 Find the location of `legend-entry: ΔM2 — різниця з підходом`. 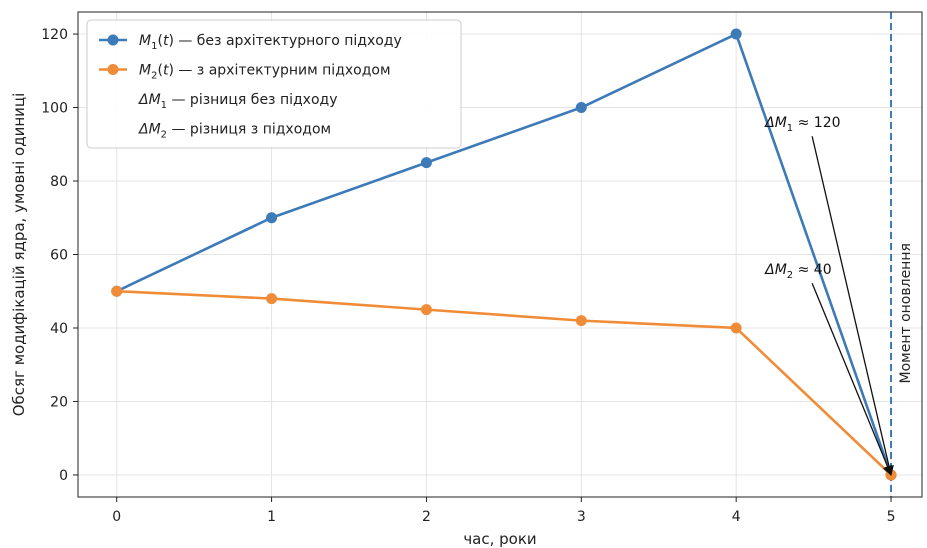

legend-entry: ΔM2 — різниця з підходом is located at coordinates (234, 131).